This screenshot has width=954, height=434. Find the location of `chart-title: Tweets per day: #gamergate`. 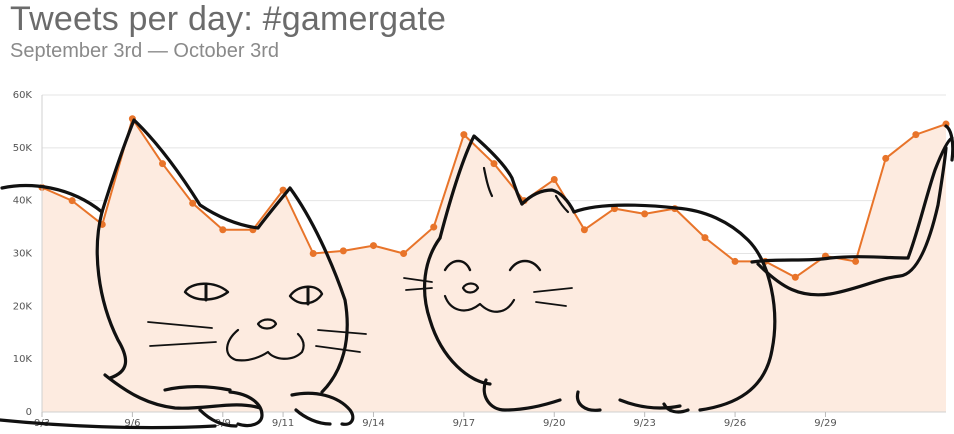

chart-title: Tweets per day: #gamergate is located at coordinates (228, 19).